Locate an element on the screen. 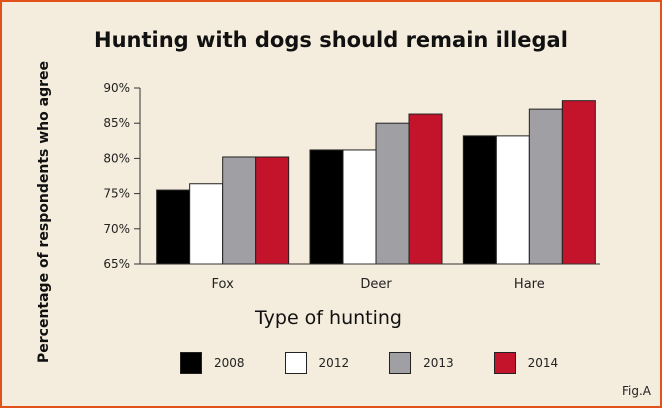  legend: 2008 2012 2013 2014 is located at coordinates (389, 363).